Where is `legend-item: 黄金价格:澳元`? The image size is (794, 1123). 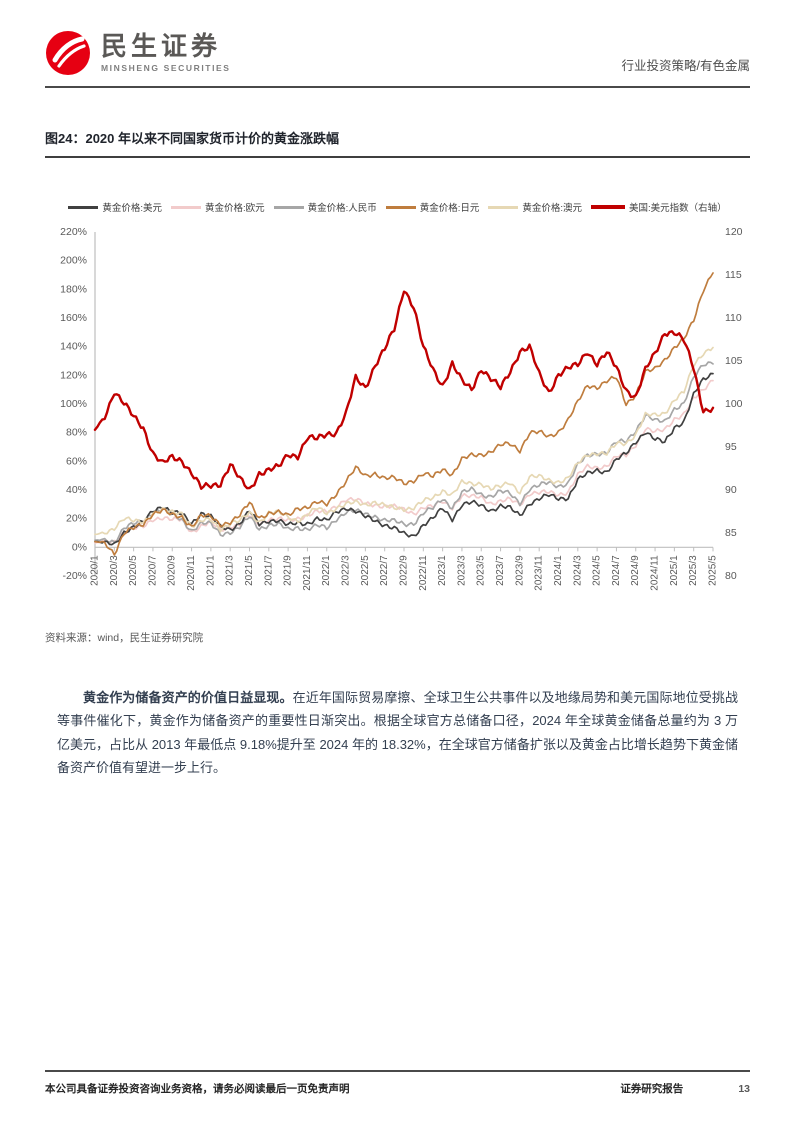 legend-item: 黄金价格:澳元 is located at coordinates (535, 207).